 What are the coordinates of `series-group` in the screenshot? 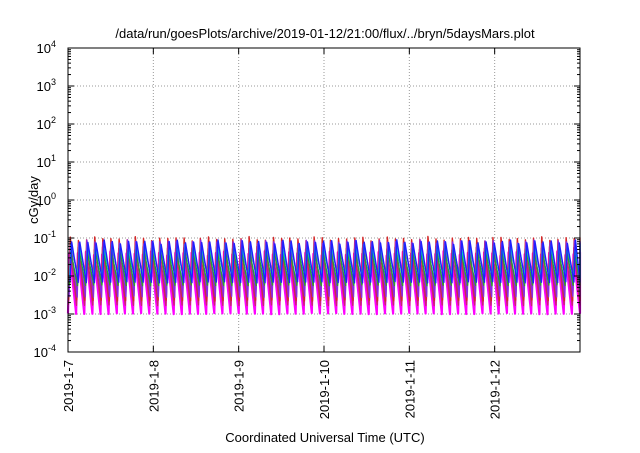 It's located at (324, 275).